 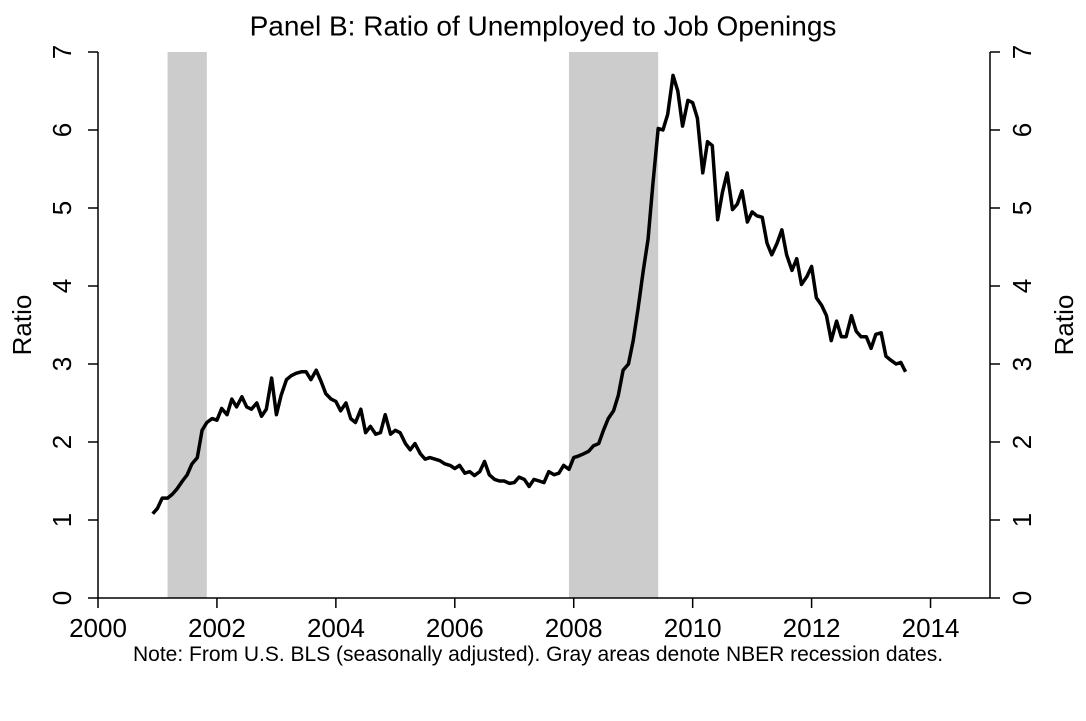 What do you see at coordinates (62, 286) in the screenshot?
I see `y-tick-label: 4` at bounding box center [62, 286].